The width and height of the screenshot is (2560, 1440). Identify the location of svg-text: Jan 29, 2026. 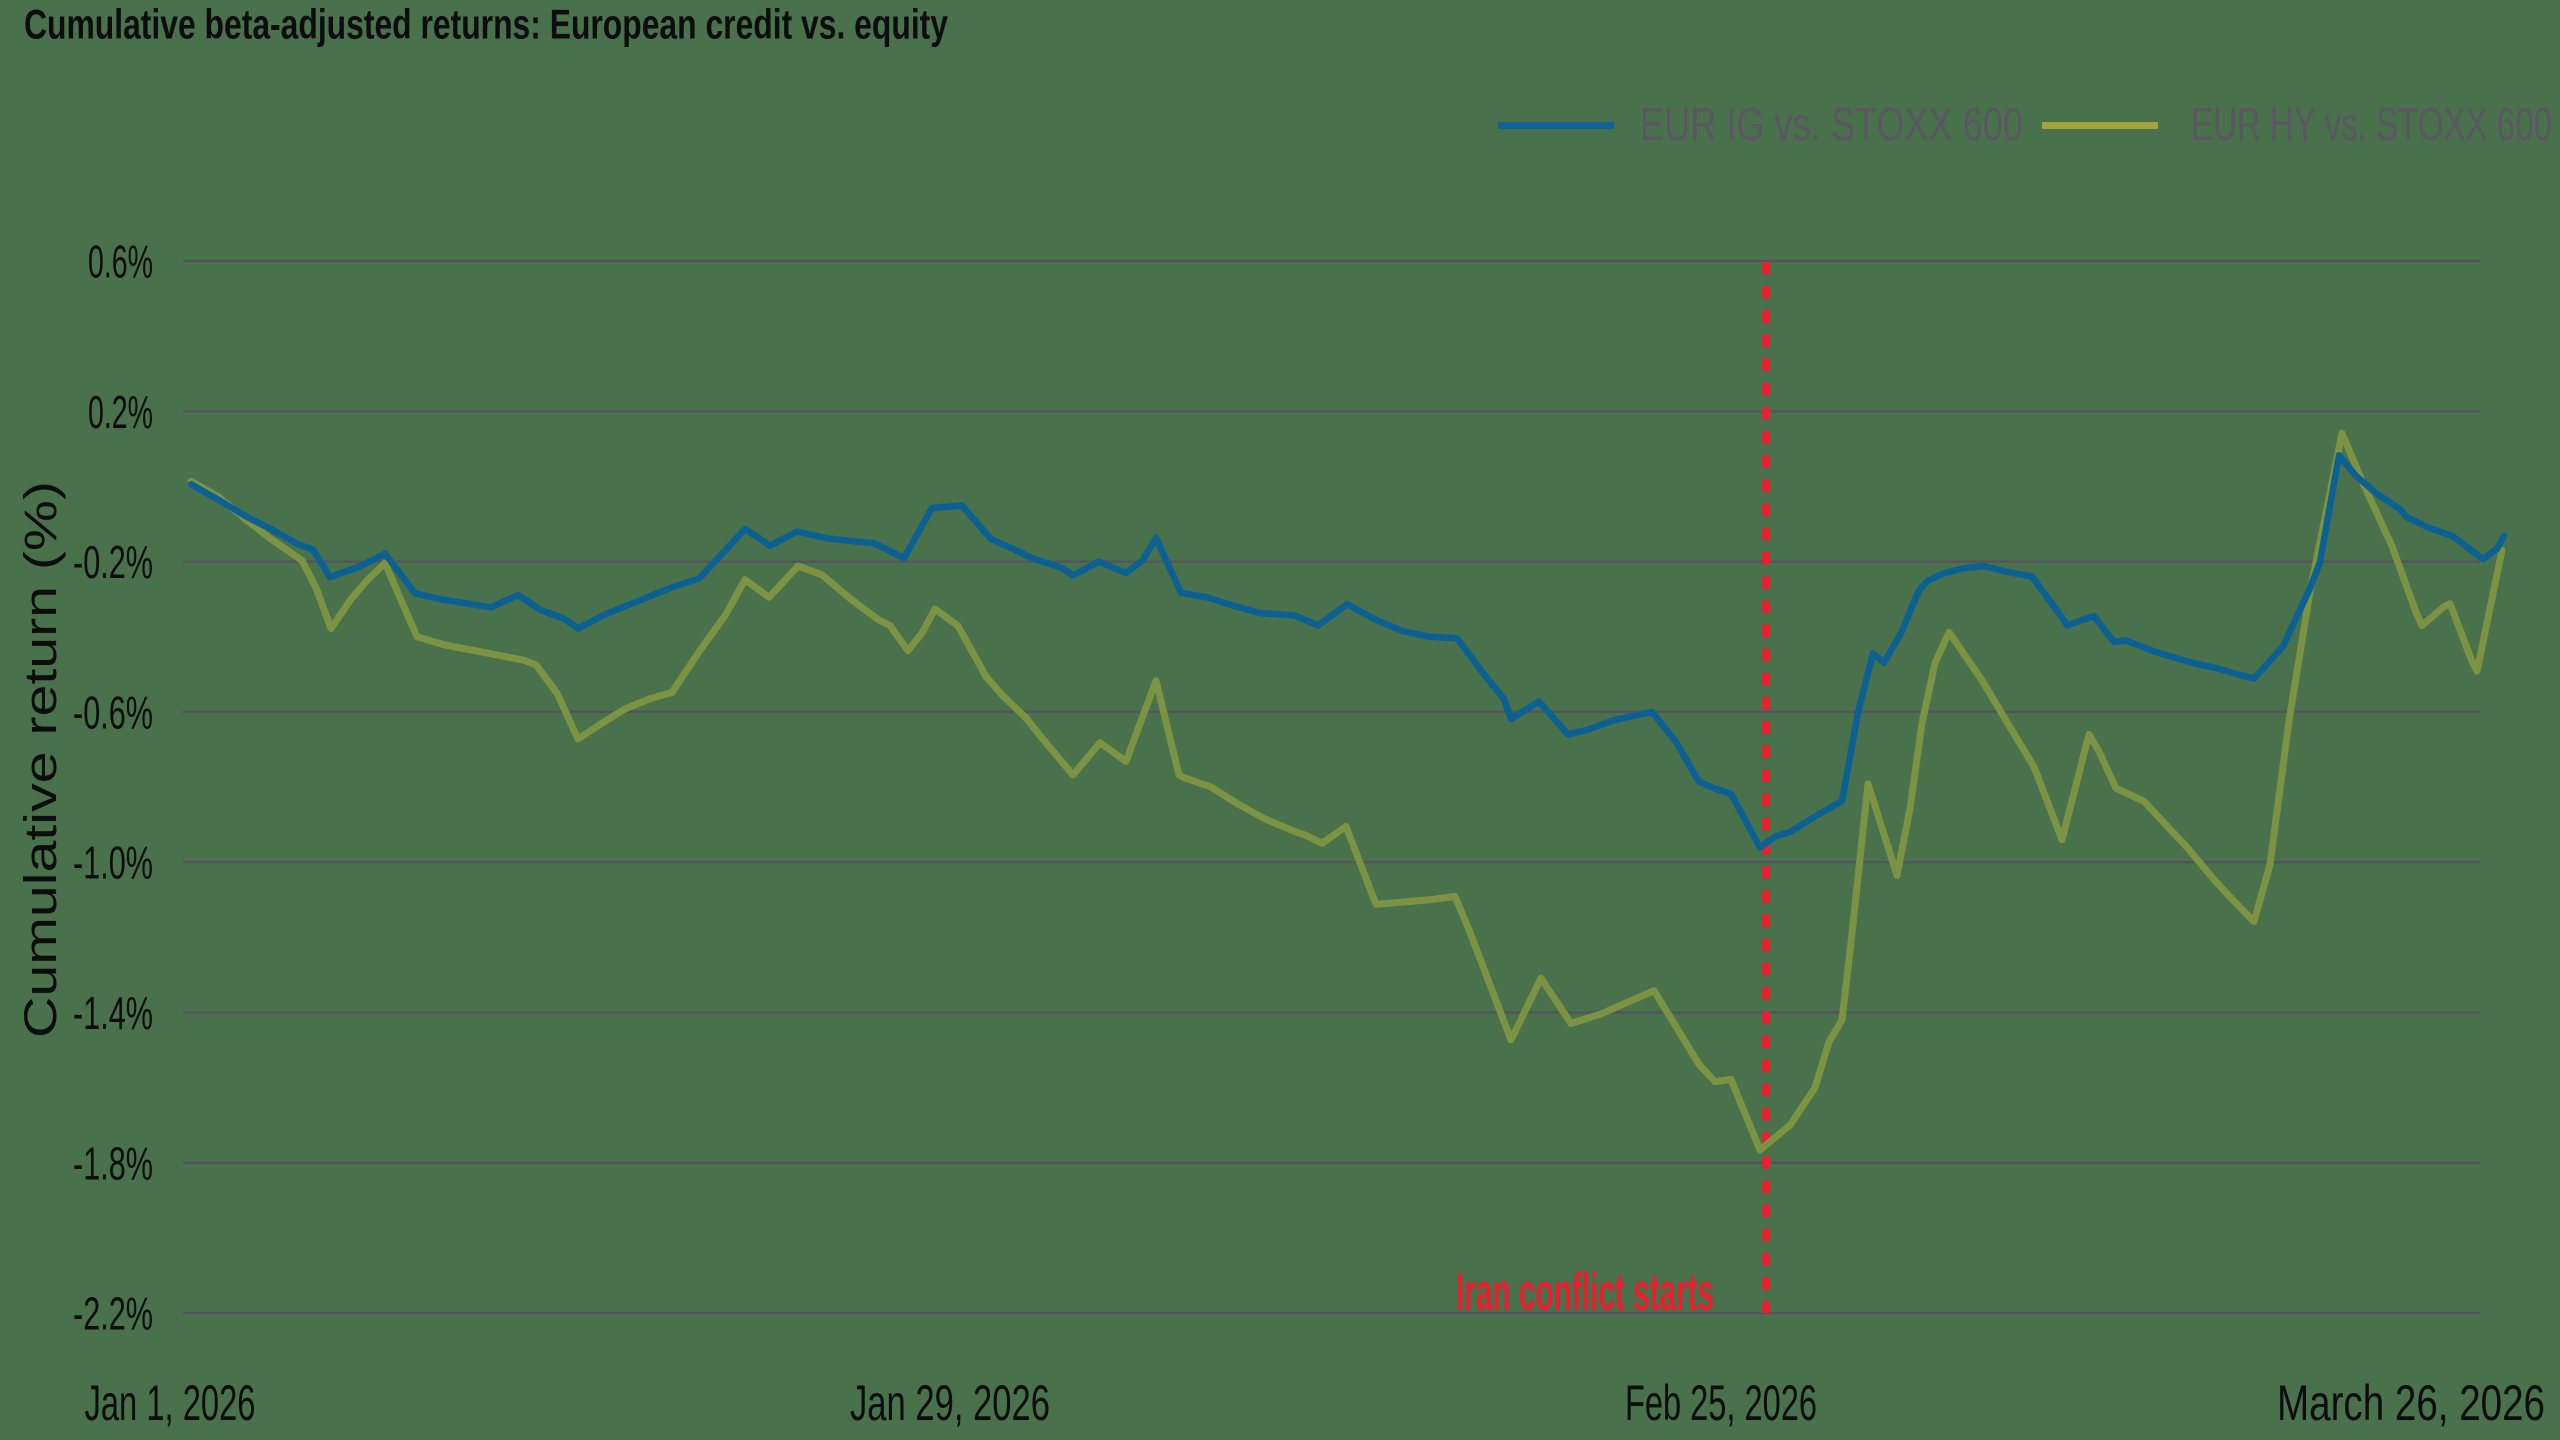
(950, 1403).